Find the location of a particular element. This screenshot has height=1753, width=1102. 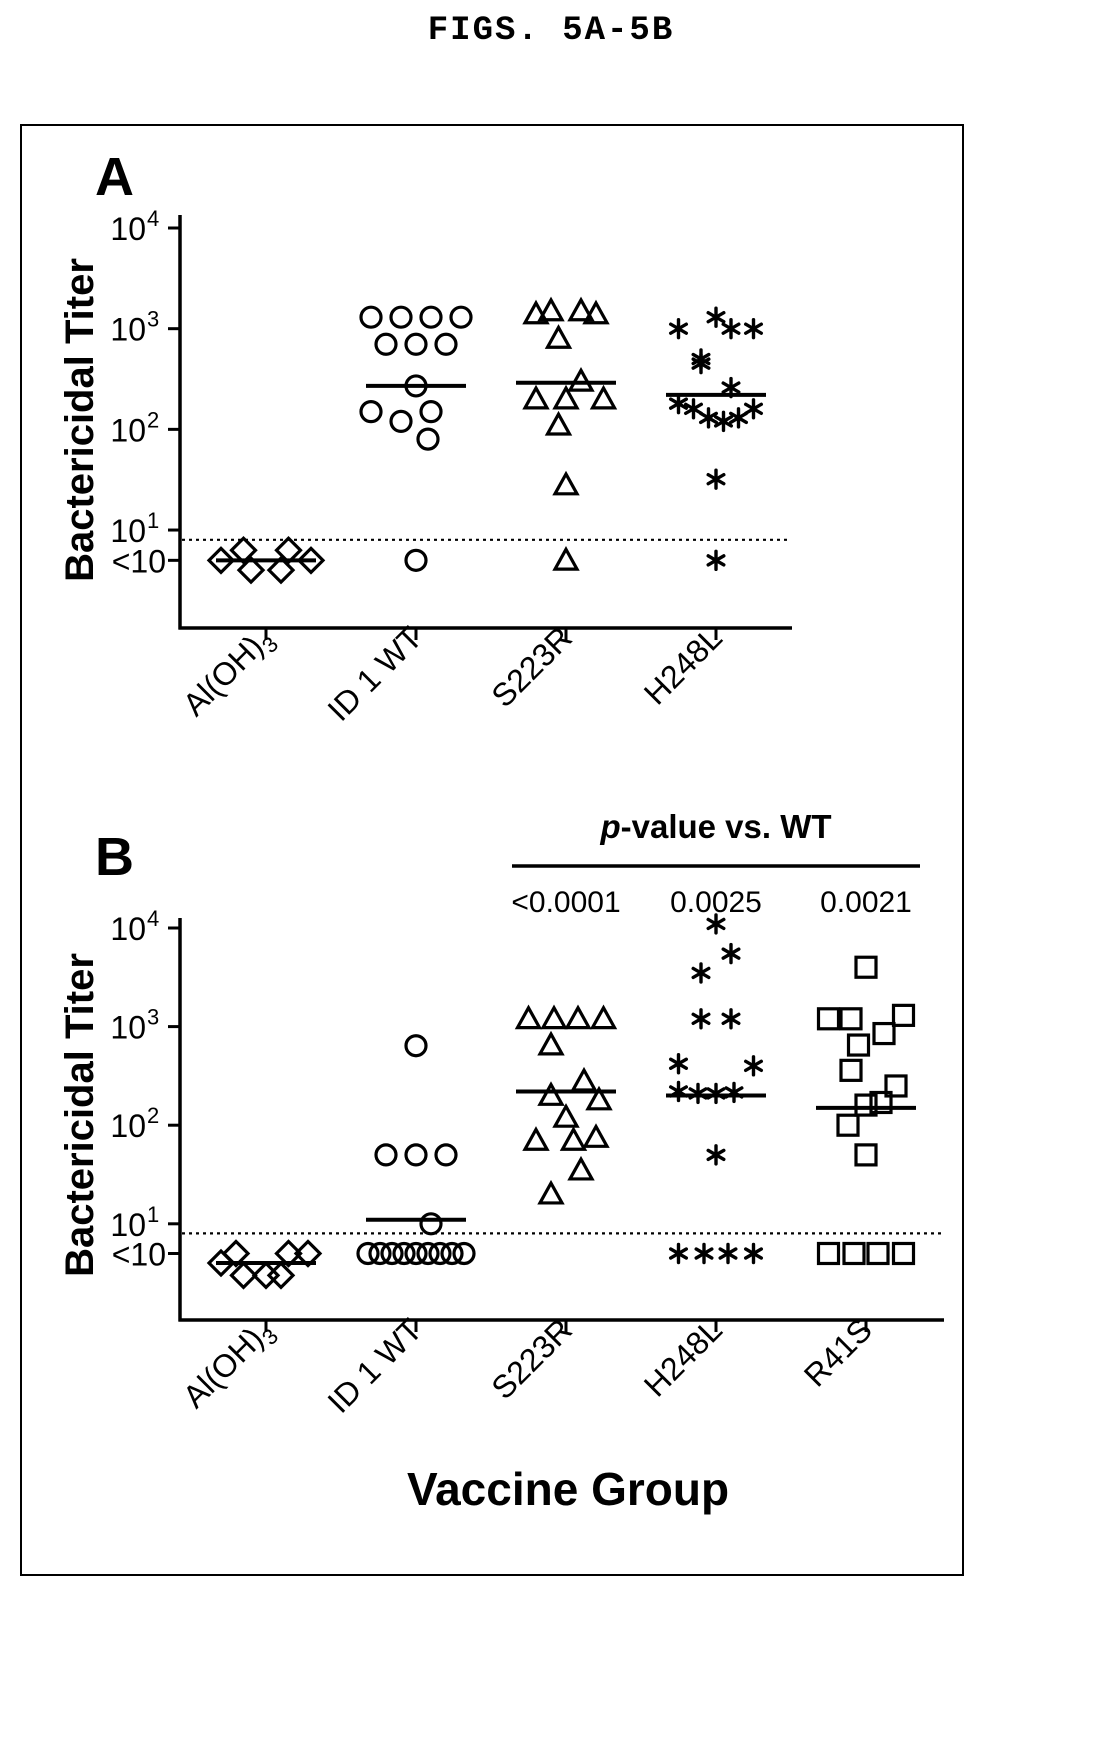

y-tick-label: <10 is located at coordinates (139, 1254).